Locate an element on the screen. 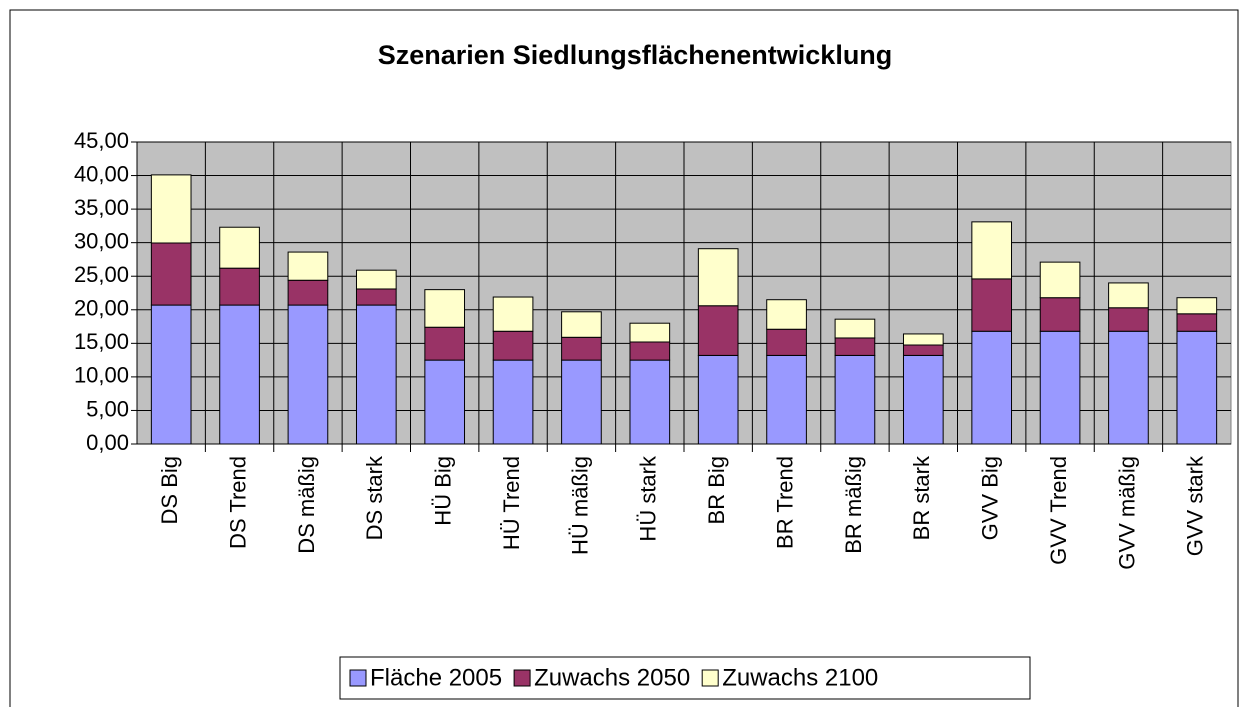 The image size is (1239, 712). y-tick-label: 5,00 is located at coordinates (107, 408).